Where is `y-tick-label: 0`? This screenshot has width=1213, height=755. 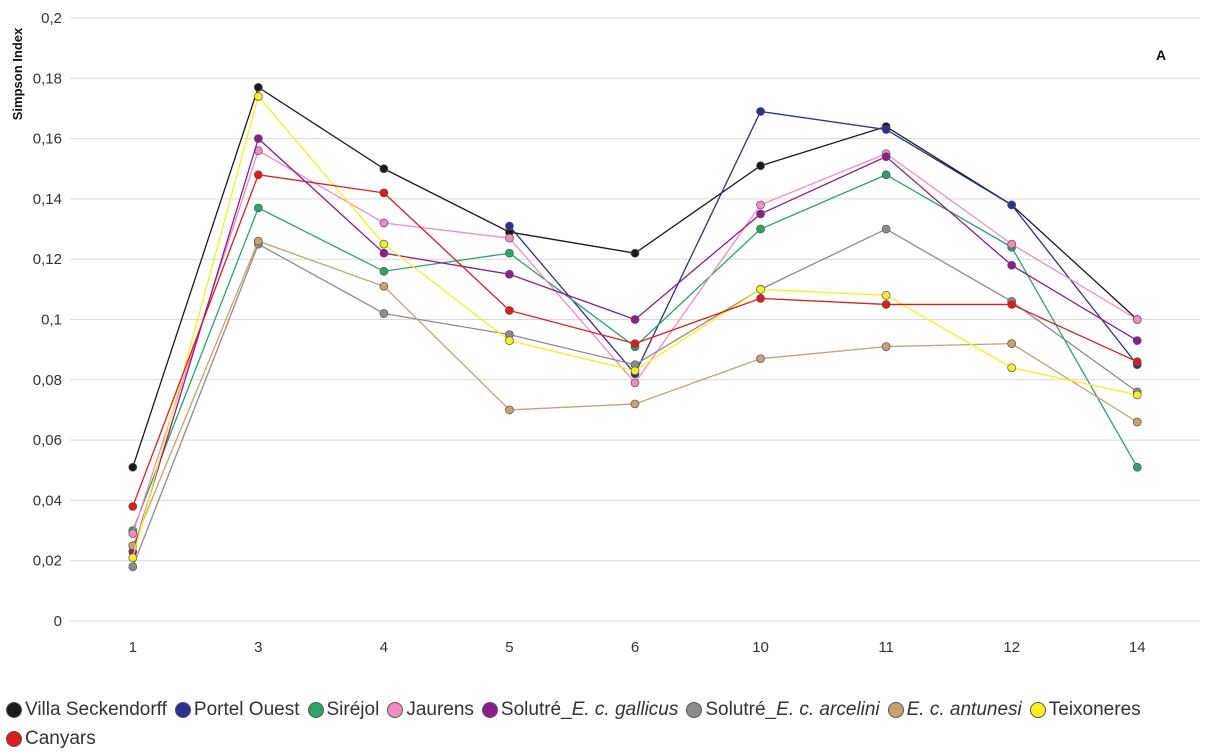
y-tick-label: 0 is located at coordinates (58, 621).